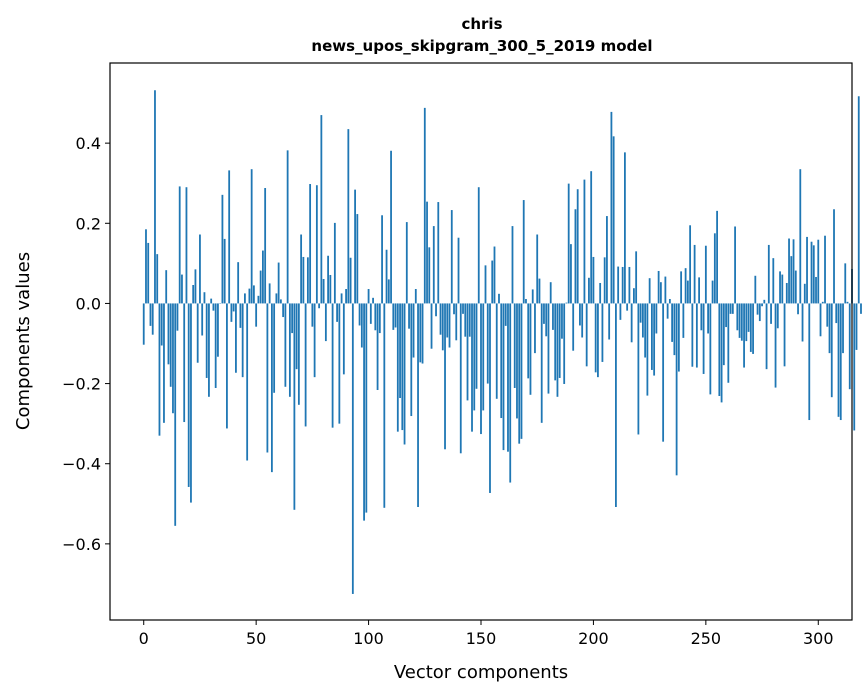  What do you see at coordinates (481, 46) in the screenshot?
I see `chart-title-line2: news_upos_skipgram_300_5_2019 model` at bounding box center [481, 46].